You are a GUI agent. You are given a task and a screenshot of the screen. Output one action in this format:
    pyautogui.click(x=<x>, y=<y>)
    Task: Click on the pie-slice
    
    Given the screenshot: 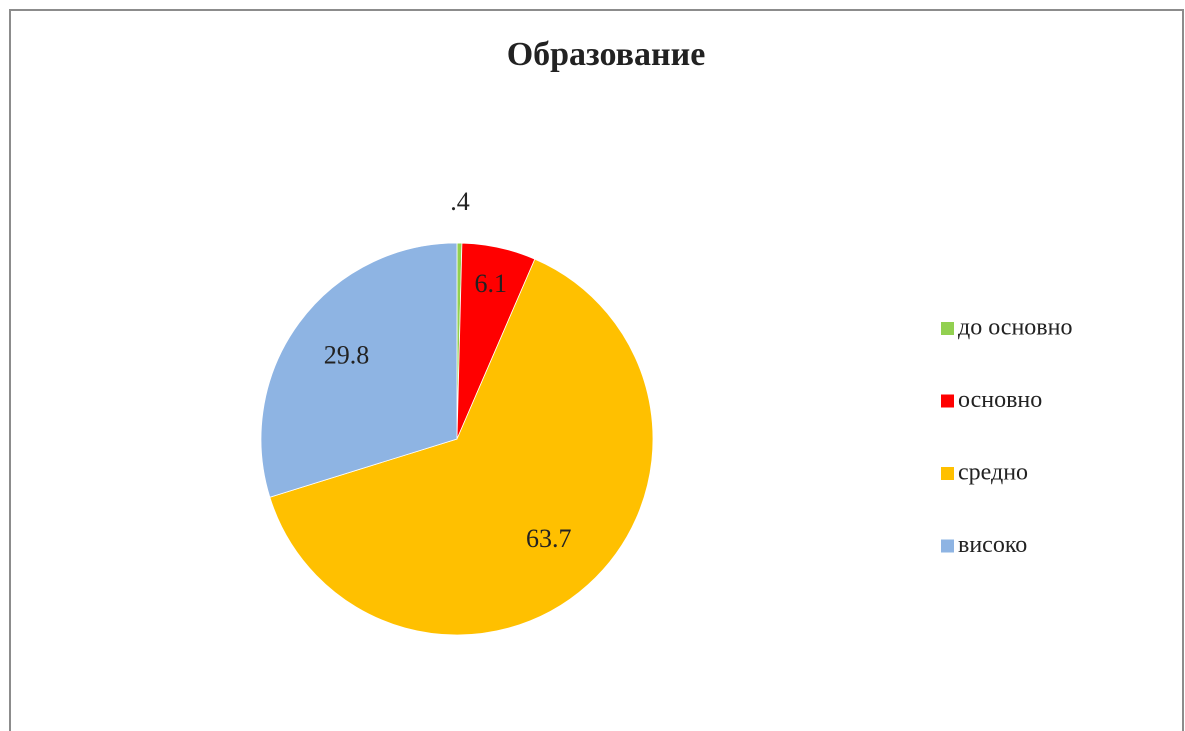 What is the action you would take?
    pyautogui.click(x=359, y=370)
    